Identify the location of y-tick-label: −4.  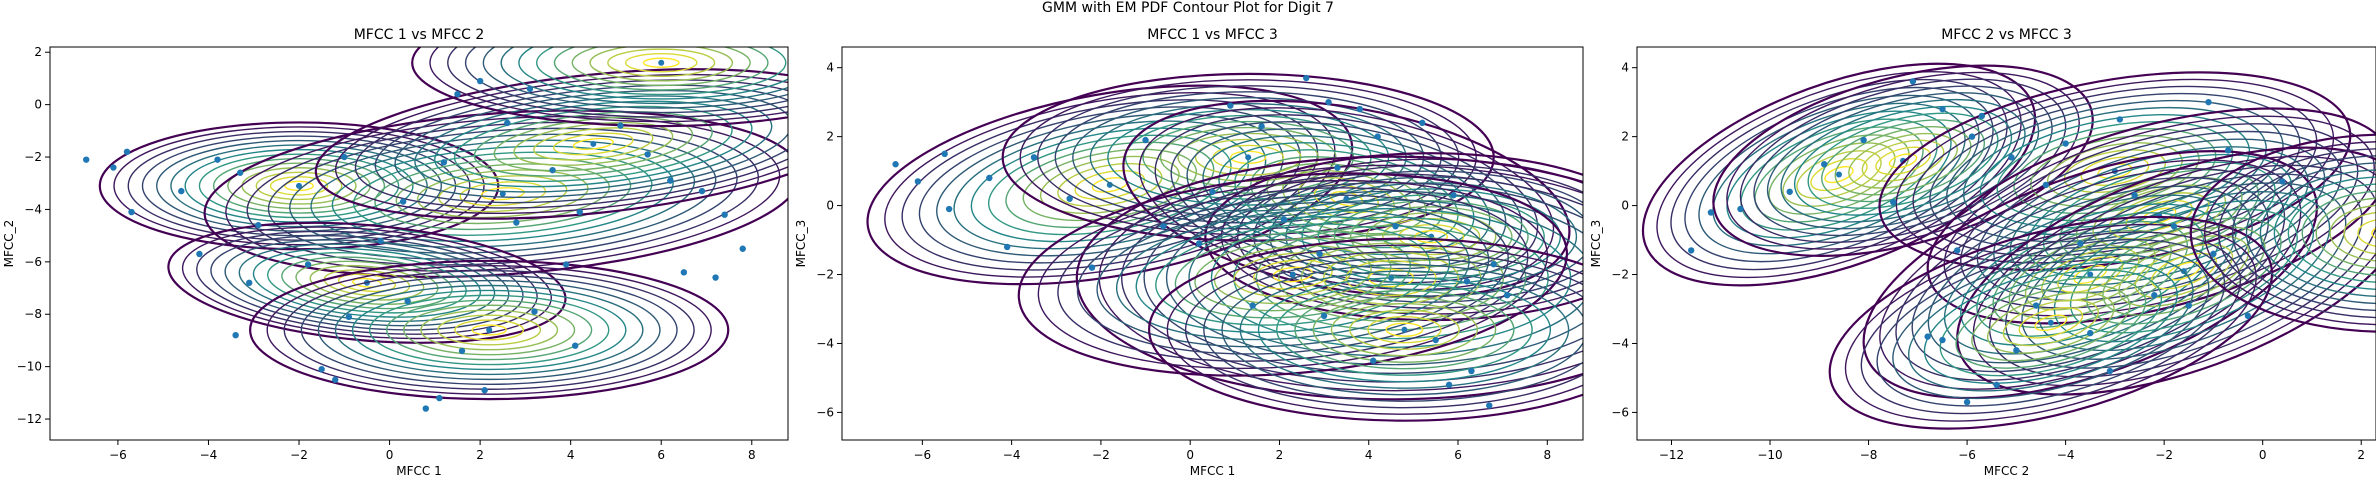
(825, 343).